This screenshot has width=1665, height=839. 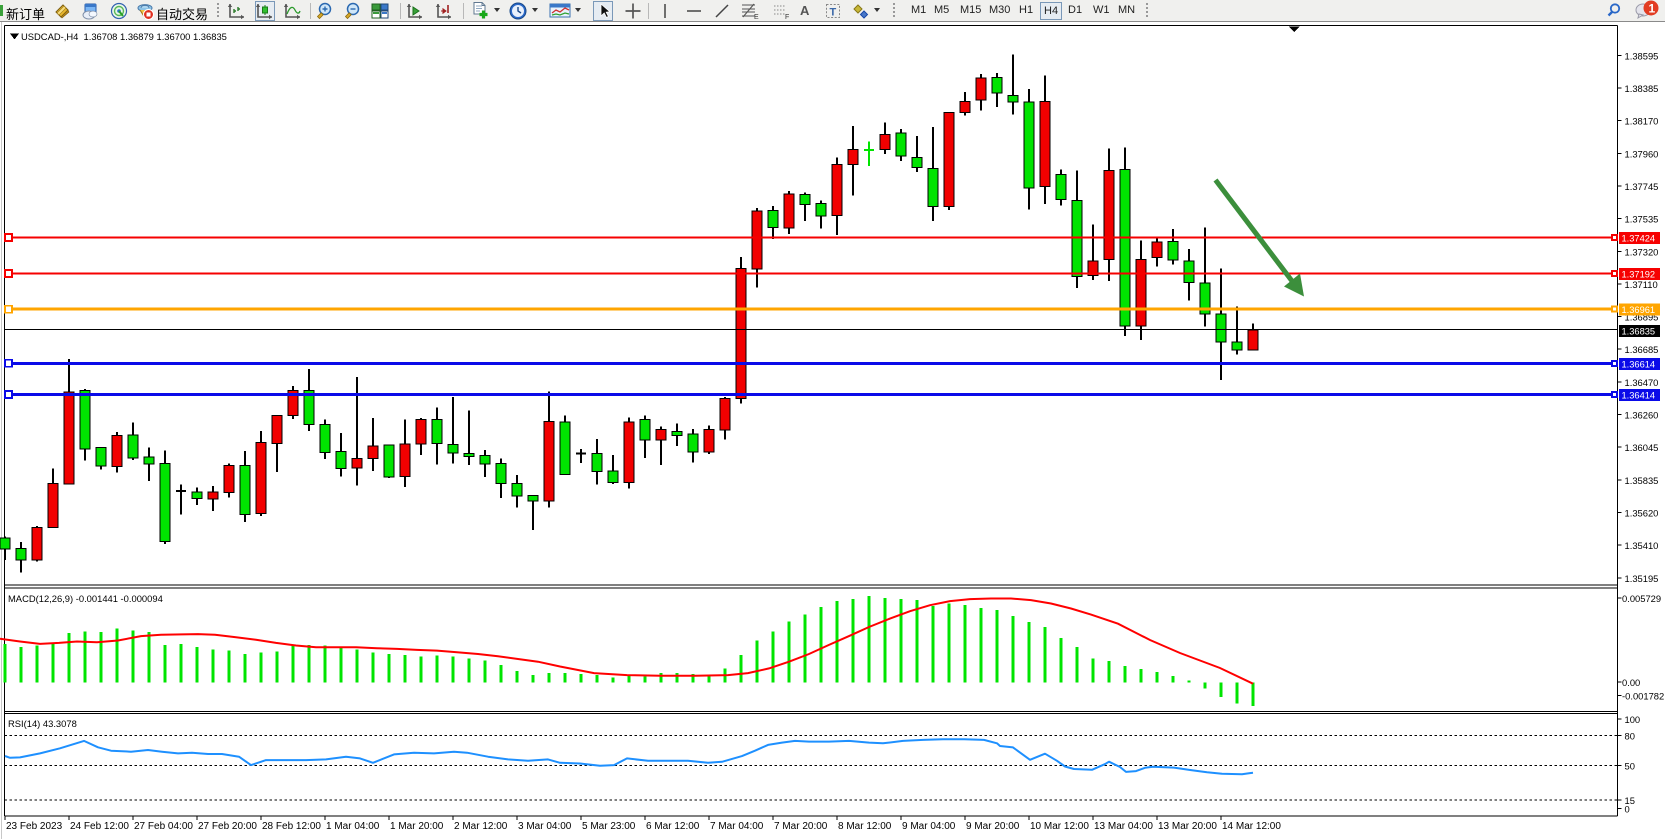 I want to click on svg-text: 1.37110, so click(x=1641, y=284).